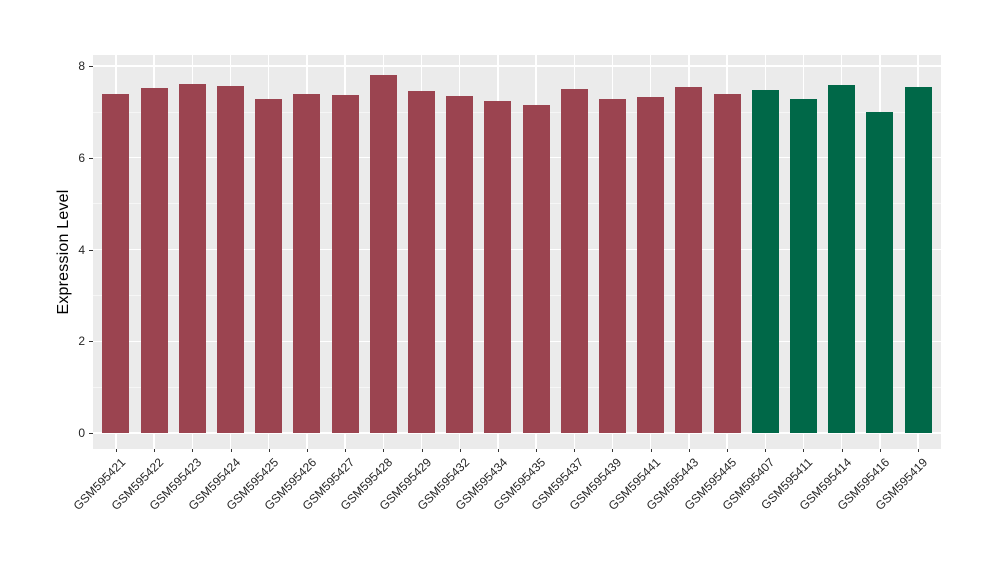 The height and width of the screenshot is (580, 1000). What do you see at coordinates (81, 433) in the screenshot?
I see `y-tick-label: 0` at bounding box center [81, 433].